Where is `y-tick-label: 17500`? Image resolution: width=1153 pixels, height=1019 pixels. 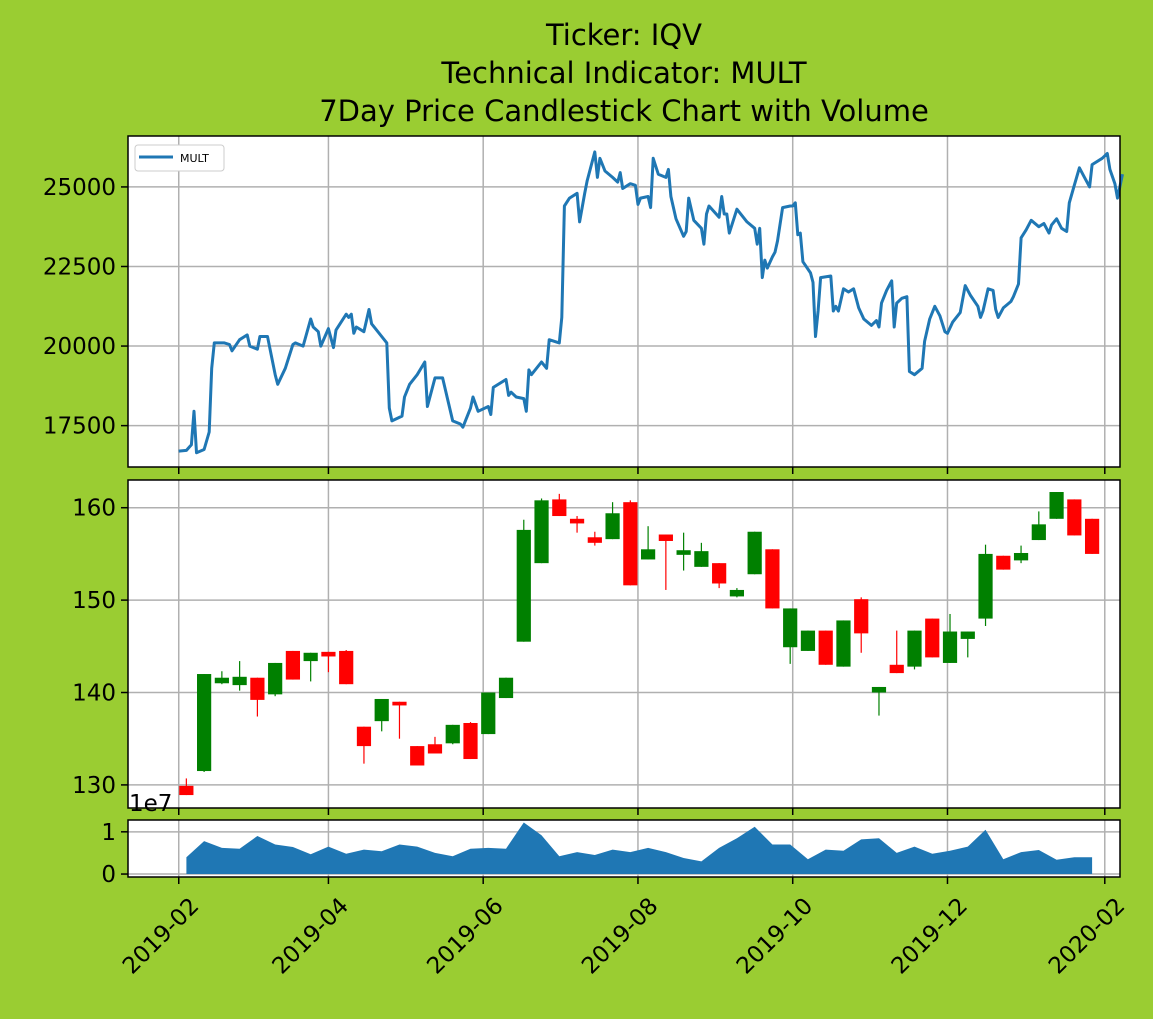
y-tick-label: 17500 is located at coordinates (79, 427).